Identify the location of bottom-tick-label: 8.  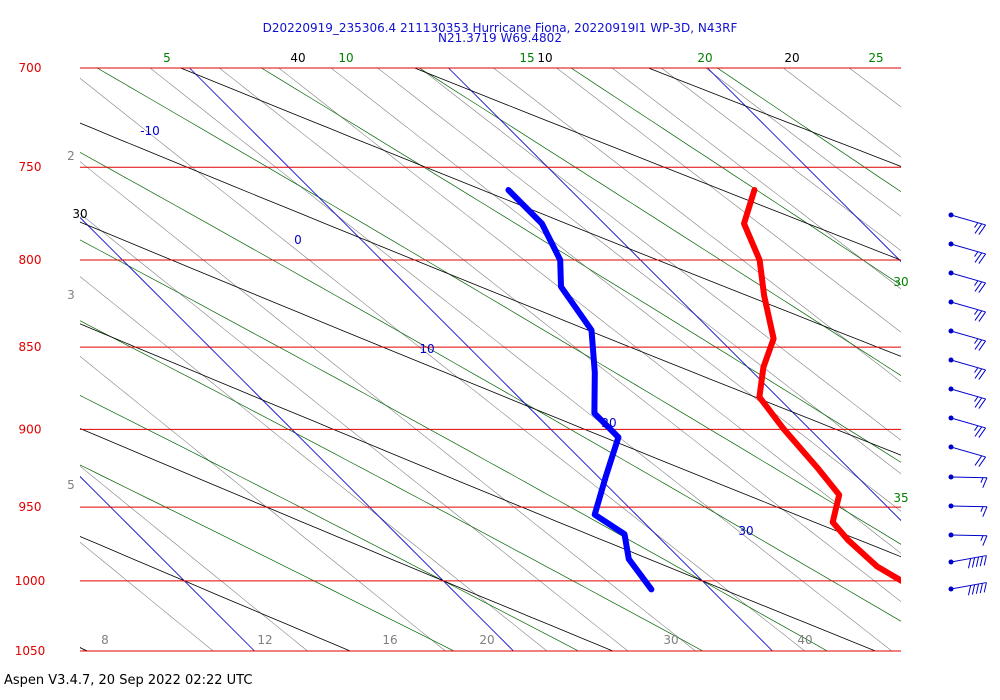
(105, 640).